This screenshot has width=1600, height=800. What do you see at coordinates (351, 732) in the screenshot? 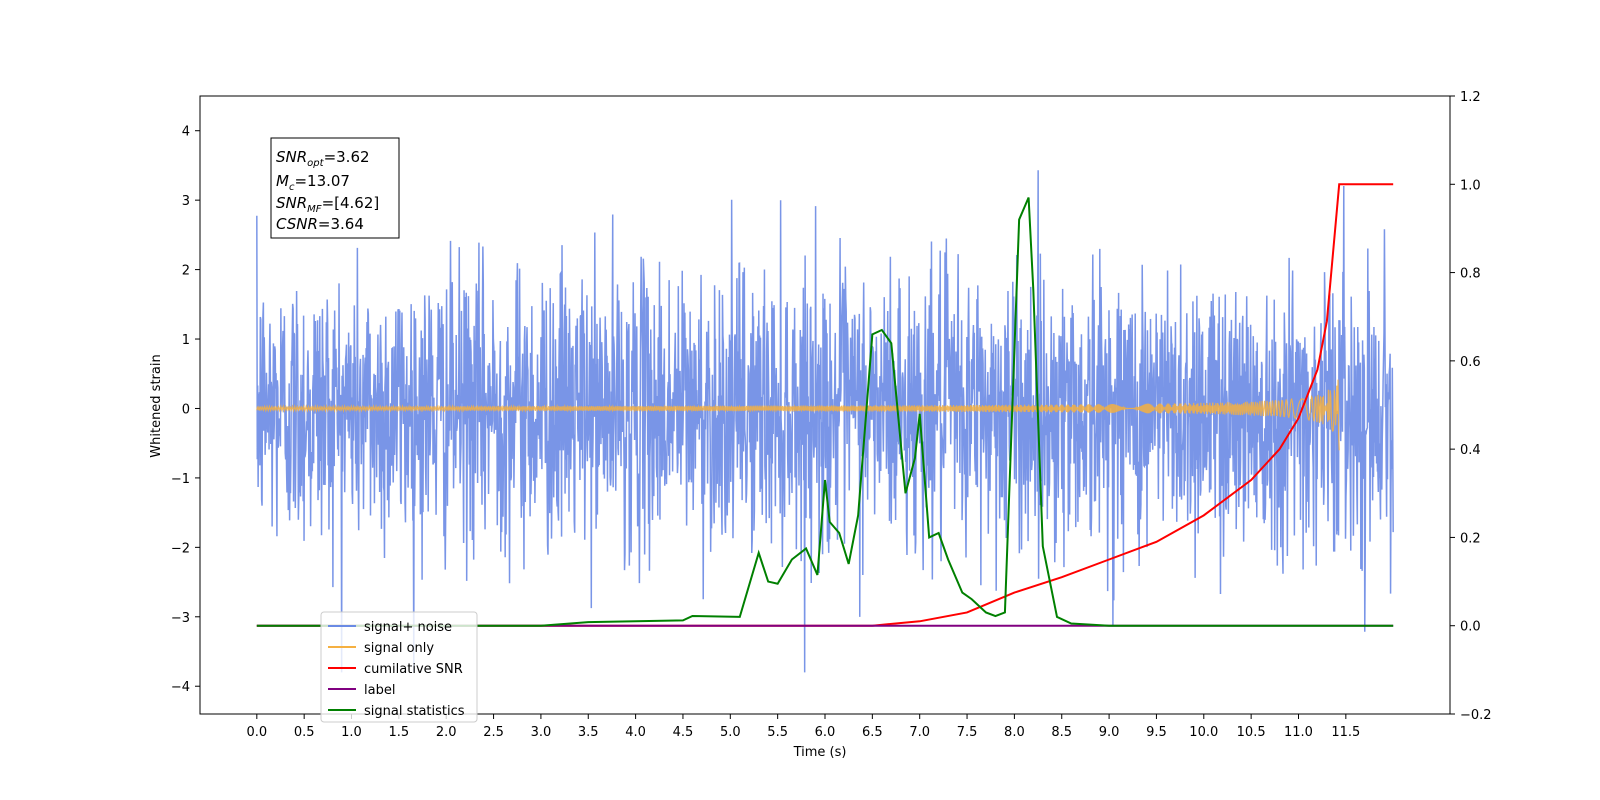
I see `x-tick-label: 1.0` at bounding box center [351, 732].